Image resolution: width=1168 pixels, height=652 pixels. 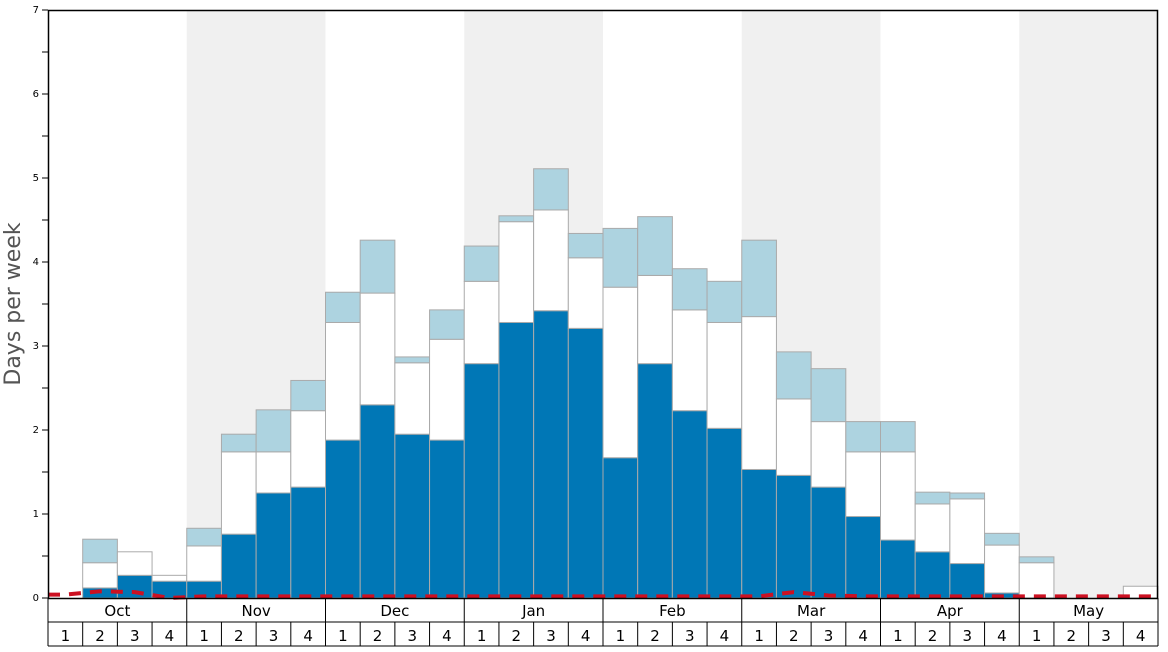 I want to click on y-tick-label: 1, so click(x=36, y=514).